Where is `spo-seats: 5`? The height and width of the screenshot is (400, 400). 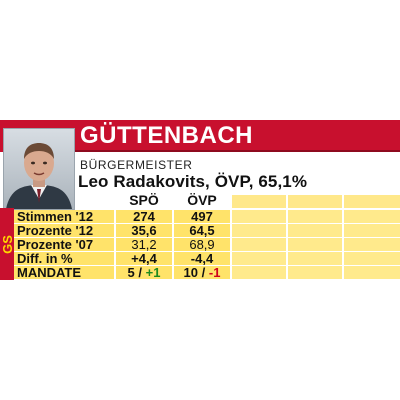
spo-seats: 5 is located at coordinates (131, 272).